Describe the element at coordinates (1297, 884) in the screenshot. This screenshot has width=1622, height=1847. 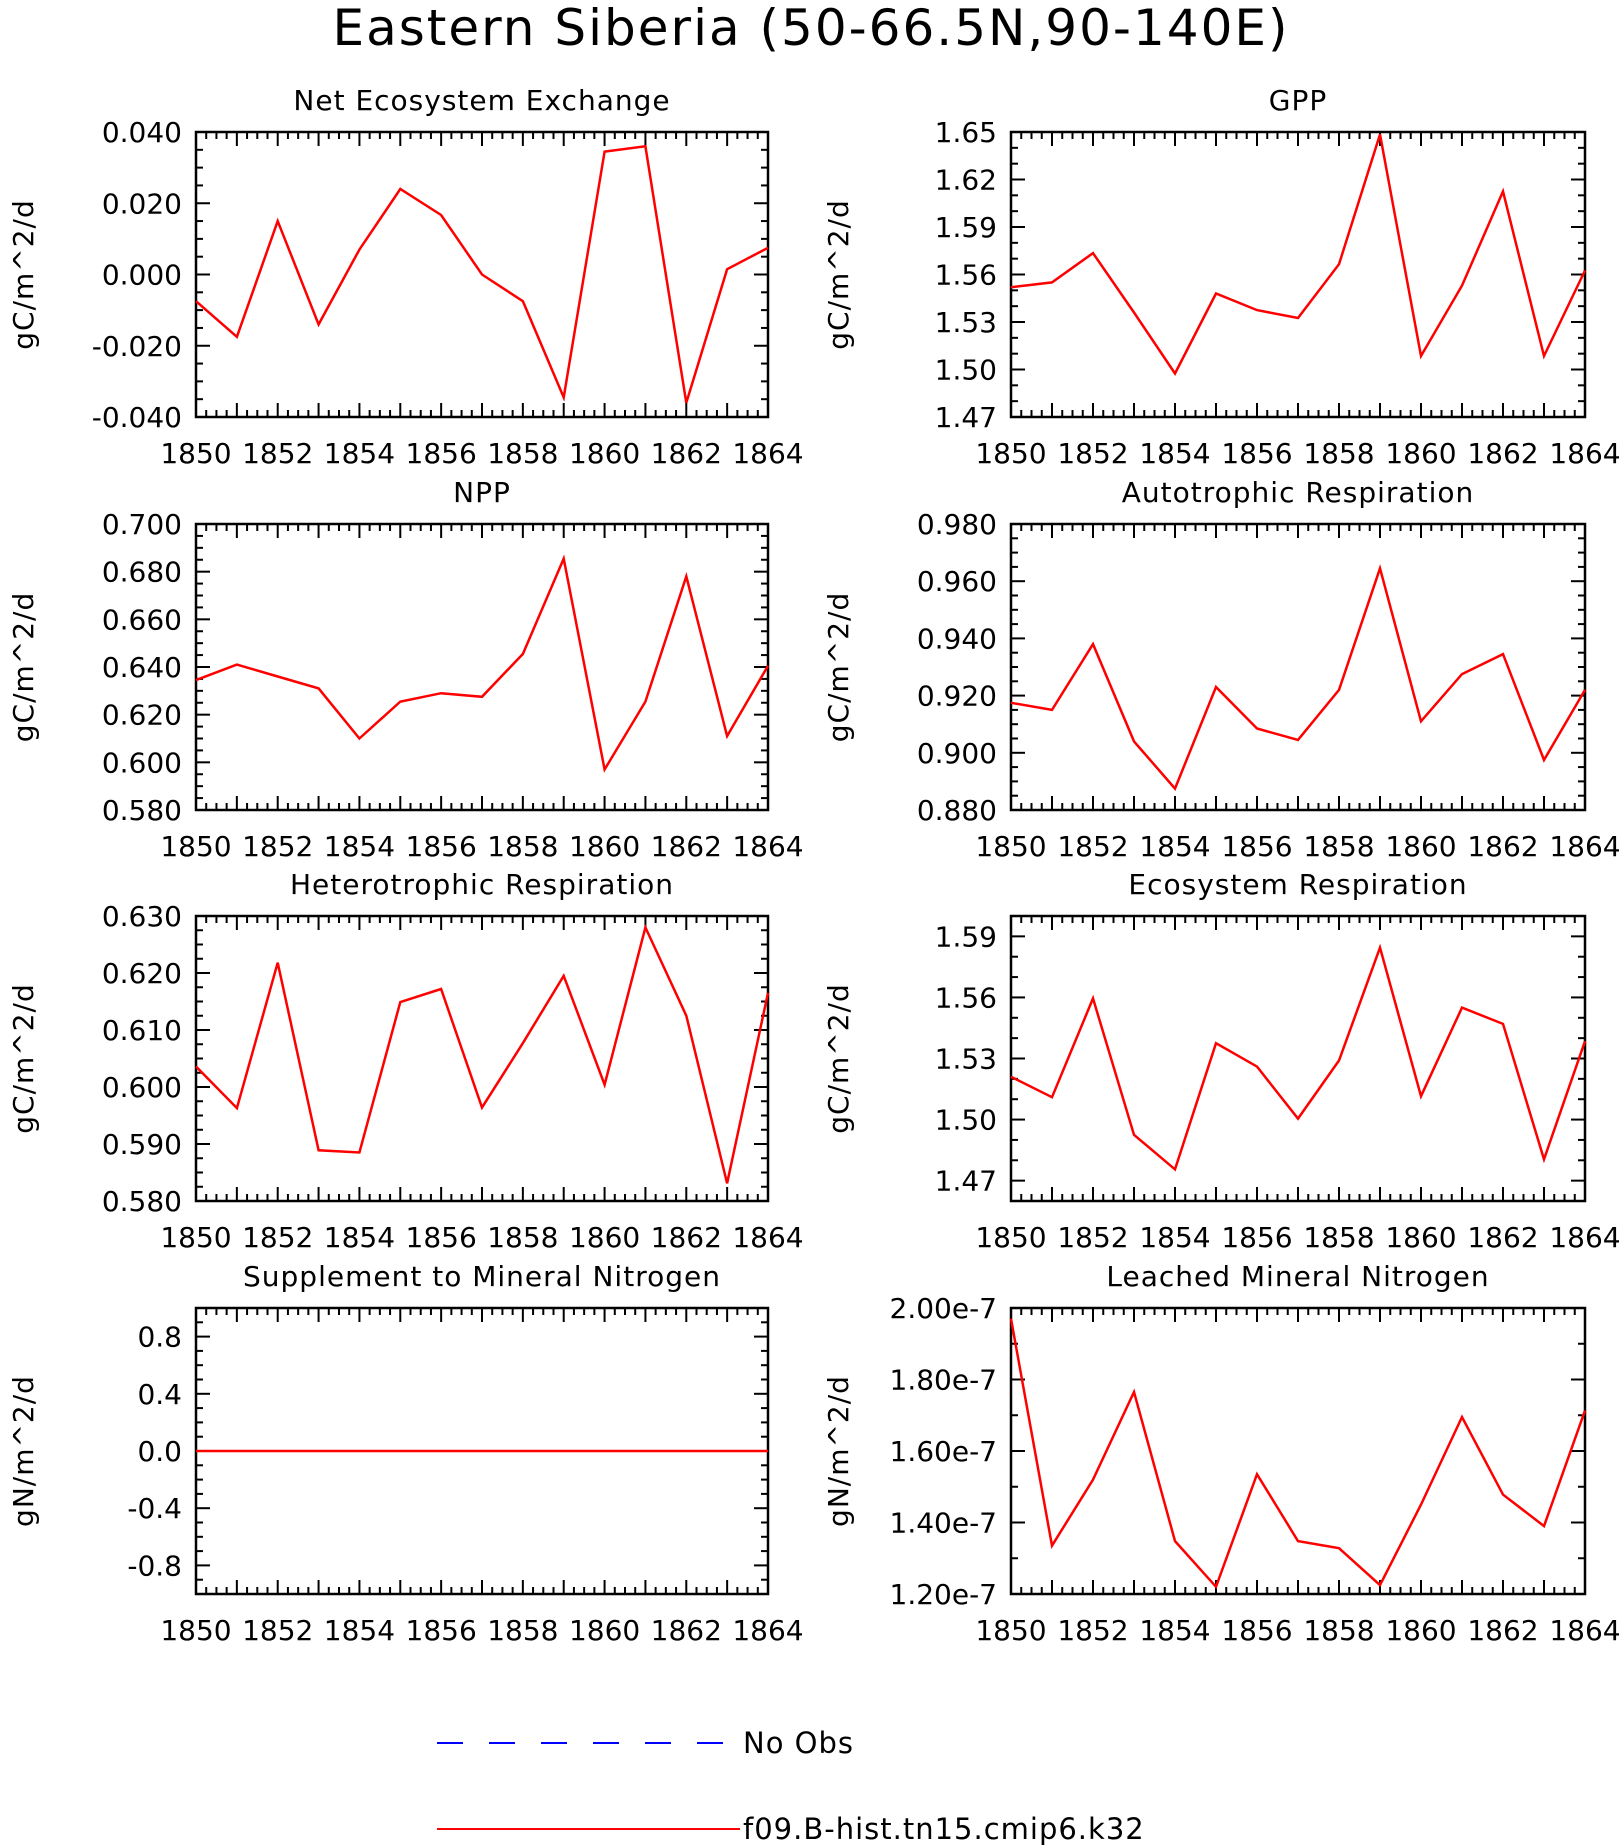
I see `panel-title: Ecosystem Respiration` at that location.